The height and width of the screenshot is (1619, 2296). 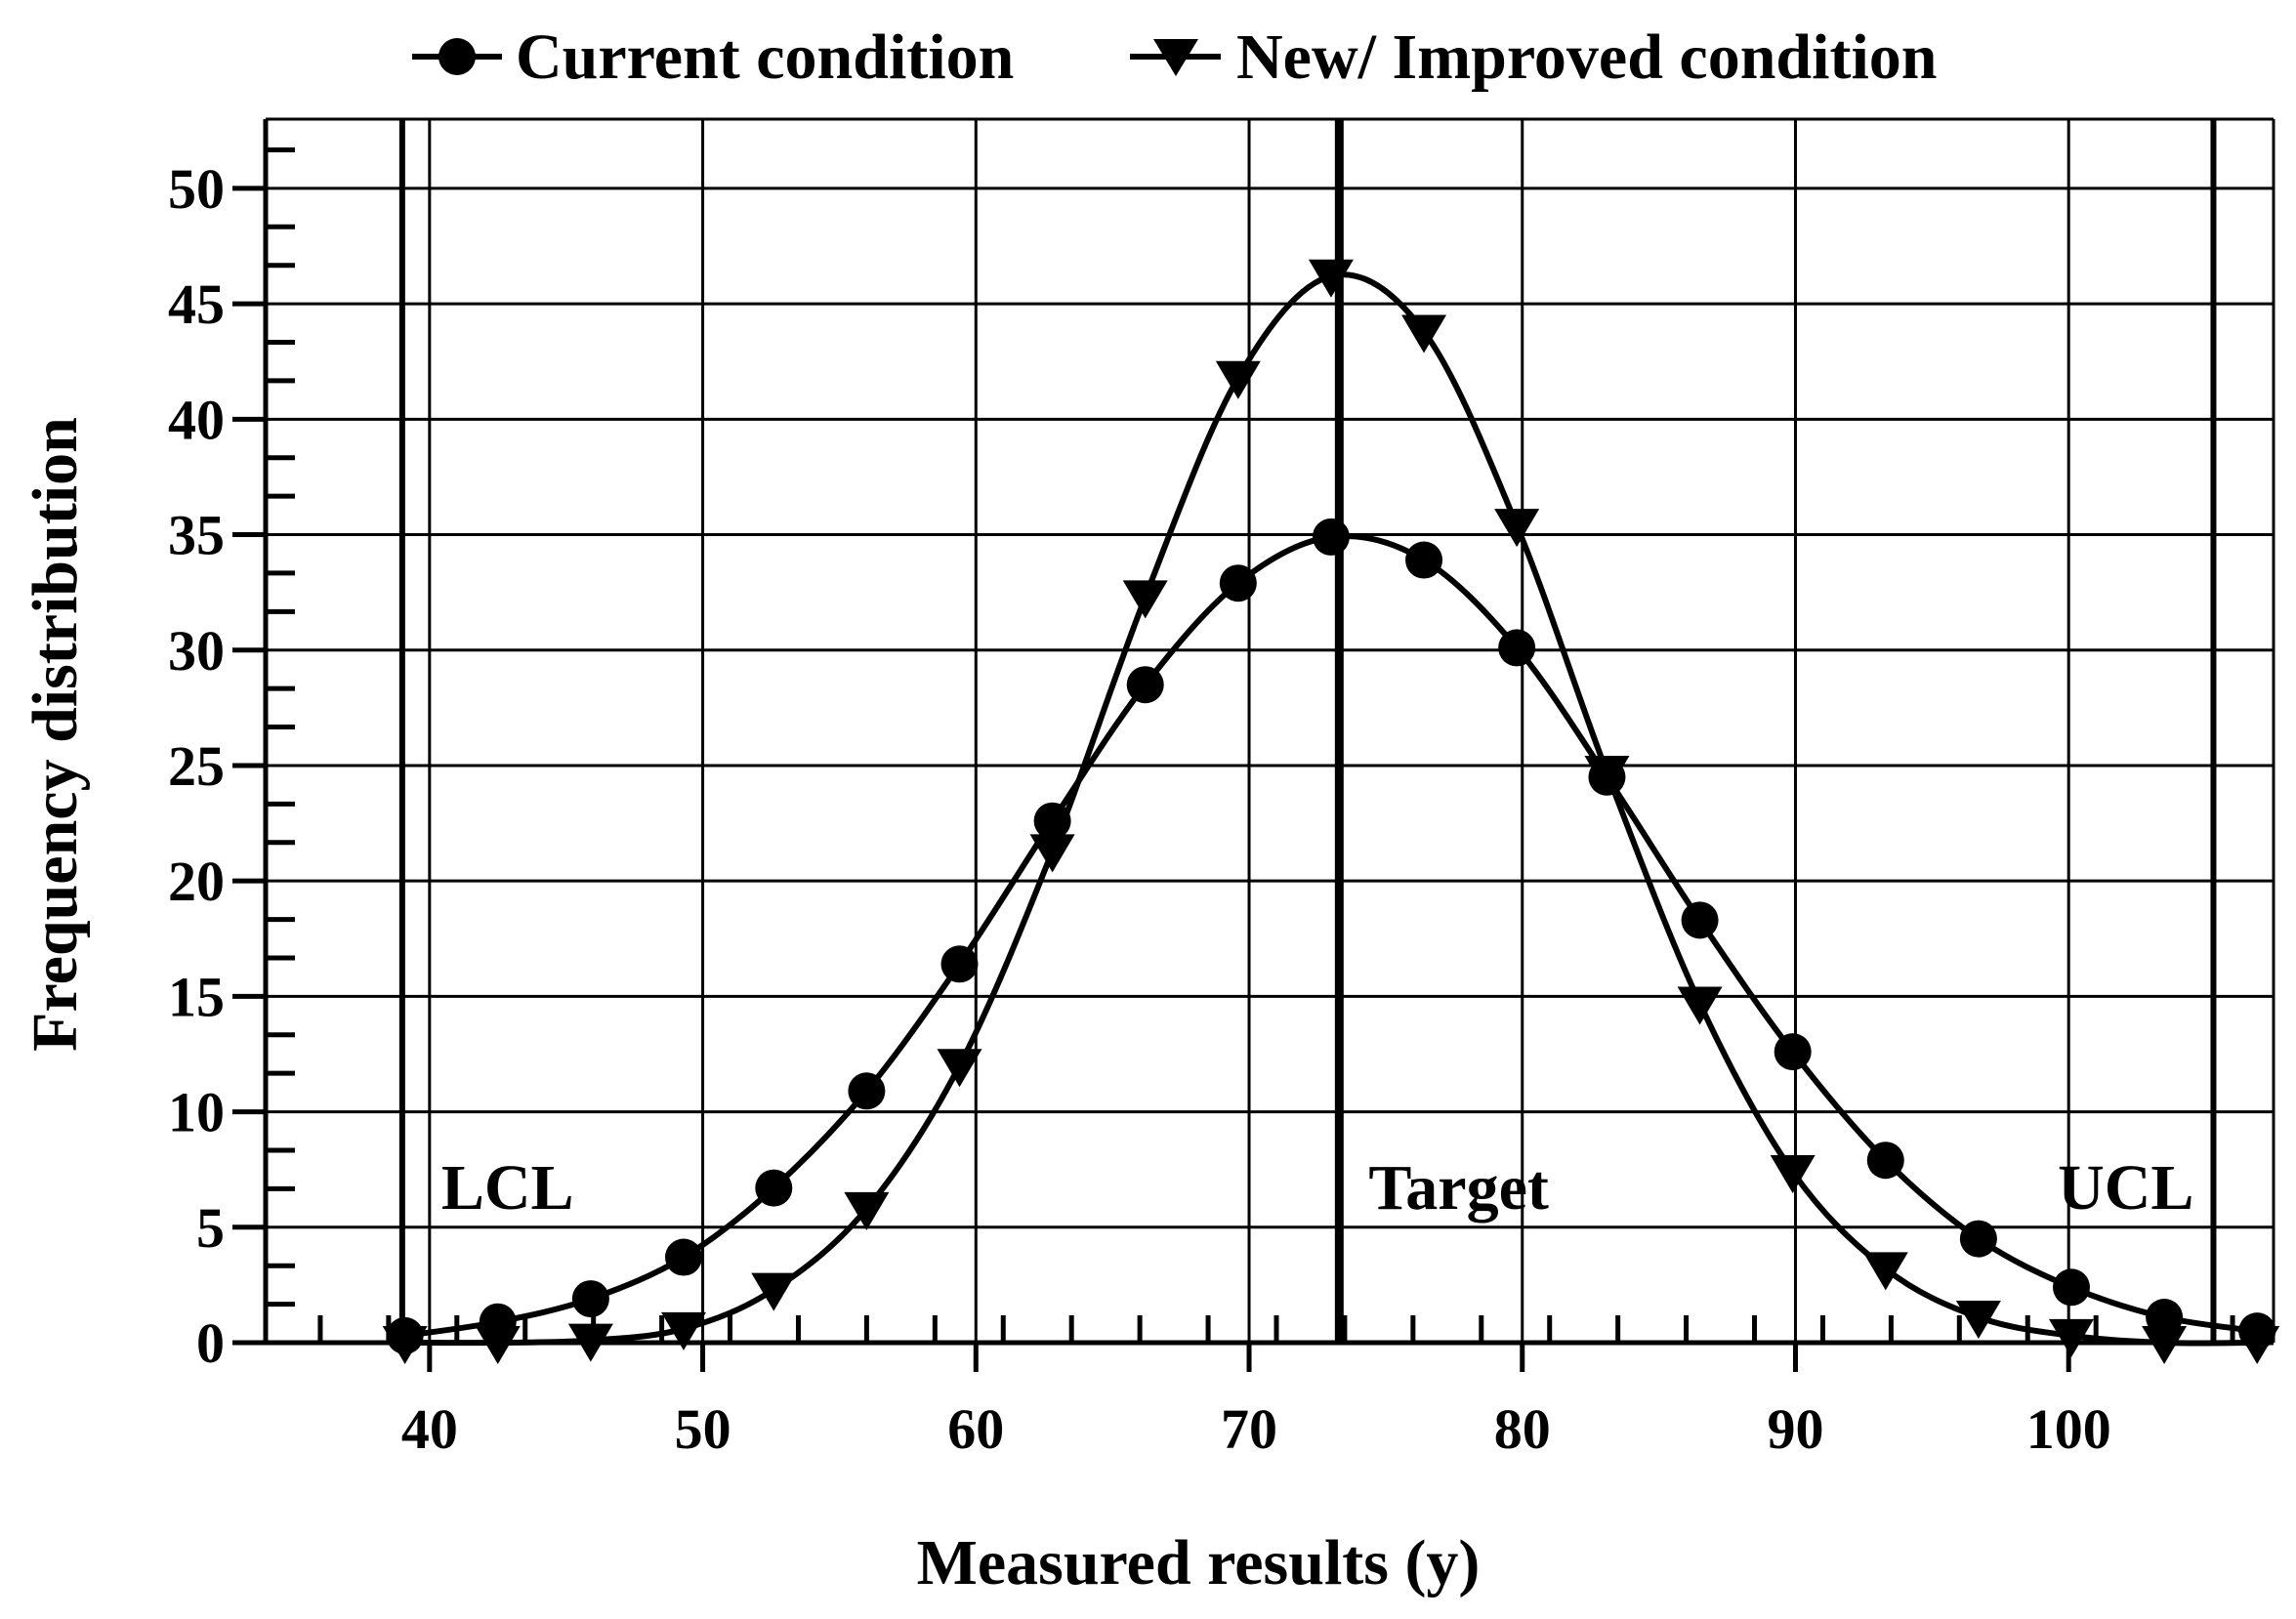 What do you see at coordinates (196, 996) in the screenshot?
I see `y-tick-label-15: 15` at bounding box center [196, 996].